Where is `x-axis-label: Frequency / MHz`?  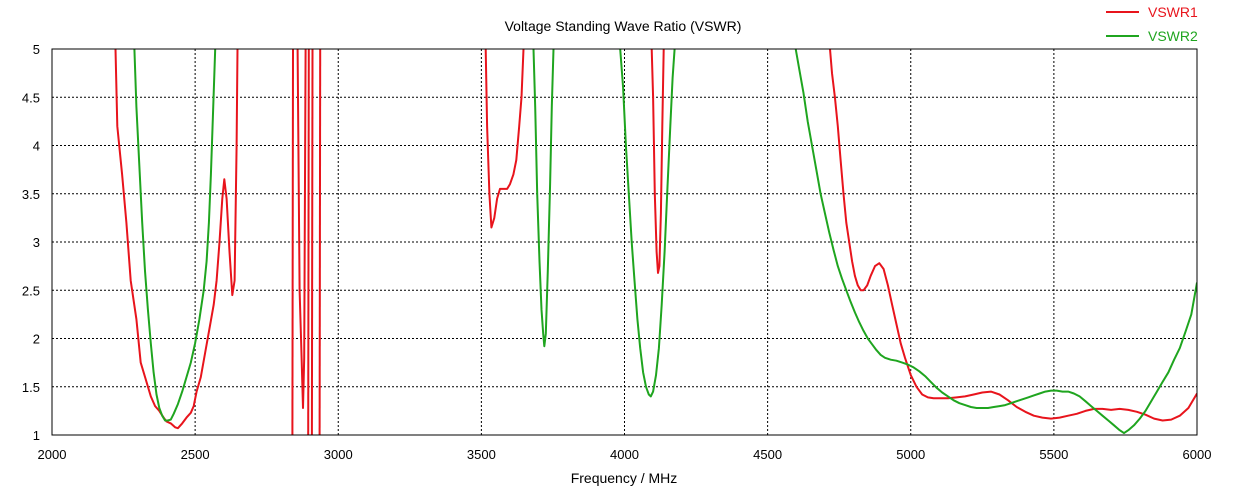 x-axis-label: Frequency / MHz is located at coordinates (624, 478).